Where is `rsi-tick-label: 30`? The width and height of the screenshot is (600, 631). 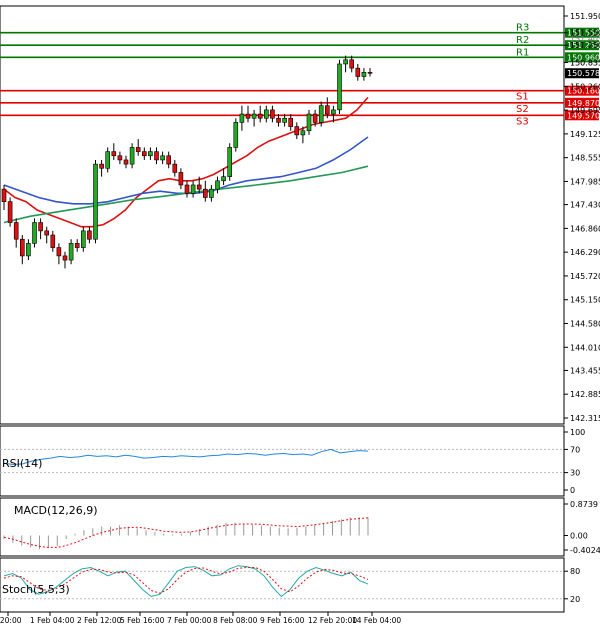 rsi-tick-label: 30 is located at coordinates (575, 473).